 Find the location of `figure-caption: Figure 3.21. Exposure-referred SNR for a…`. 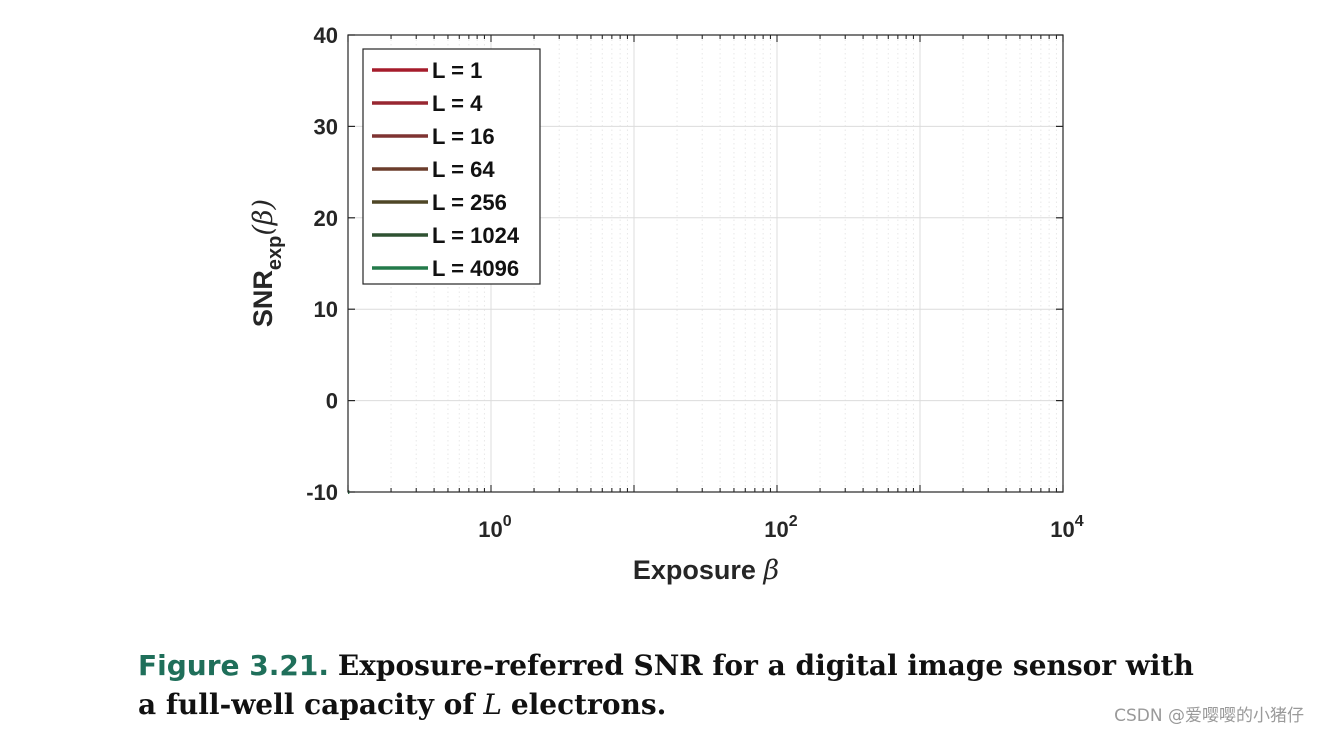

figure-caption: Figure 3.21. Exposure-referred SNR for a… is located at coordinates (678, 685).